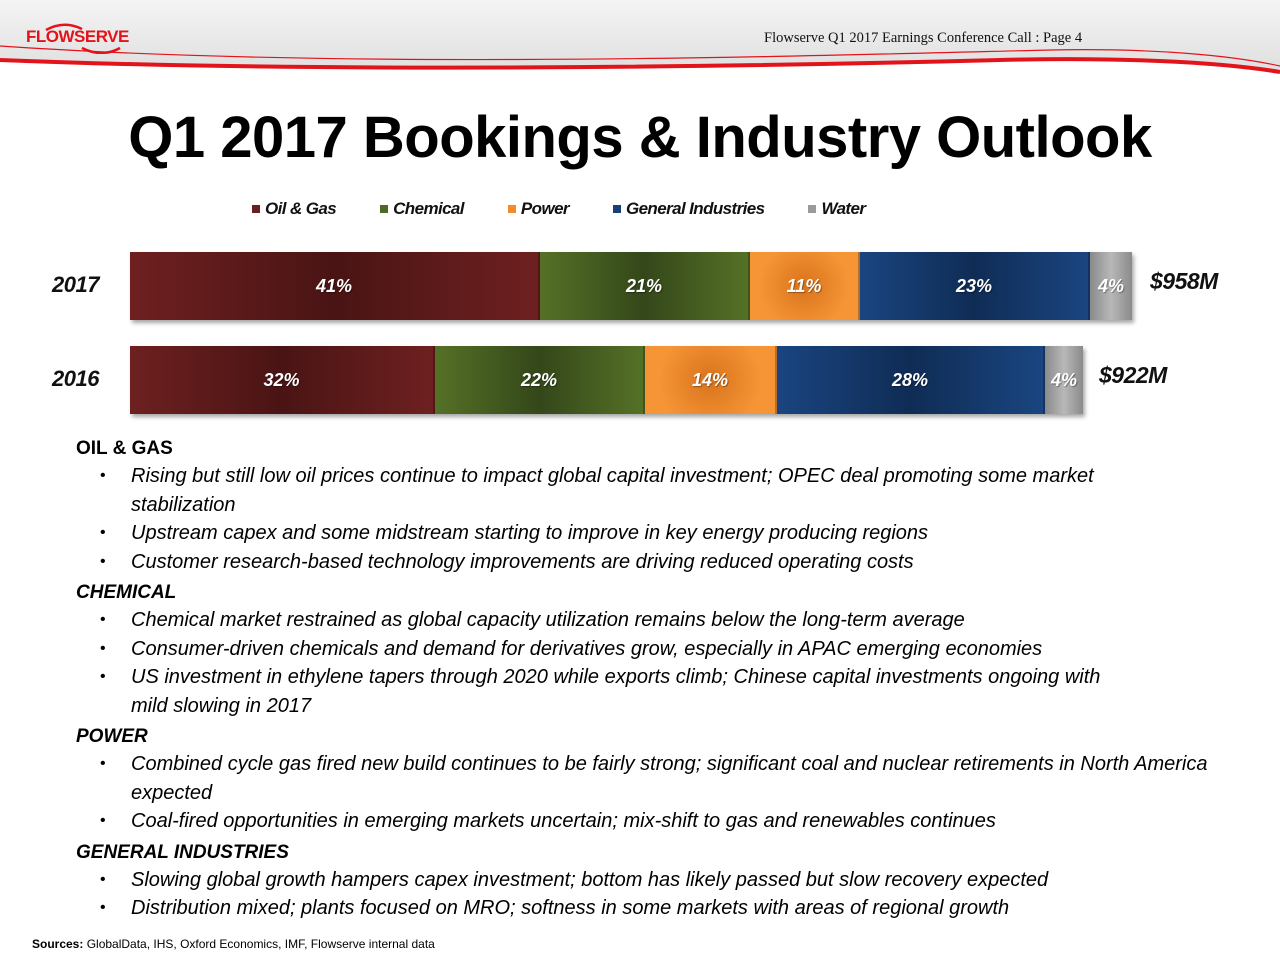 The width and height of the screenshot is (1280, 960). I want to click on bar-year-label-2016: 2016, so click(75, 378).